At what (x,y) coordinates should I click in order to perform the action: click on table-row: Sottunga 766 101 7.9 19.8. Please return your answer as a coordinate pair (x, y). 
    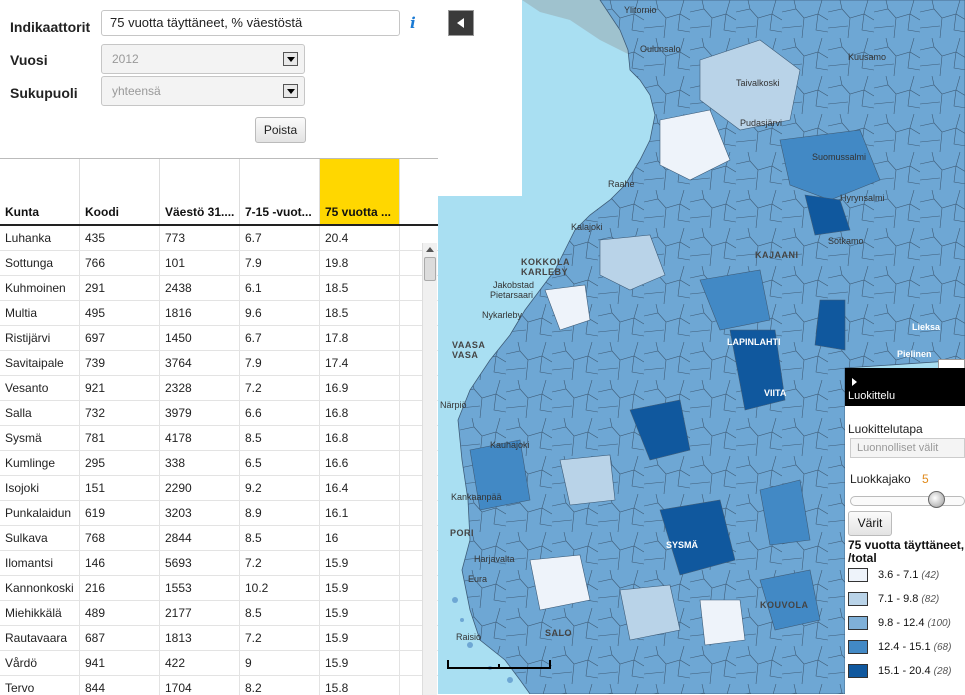
    Looking at the image, I should click on (219, 263).